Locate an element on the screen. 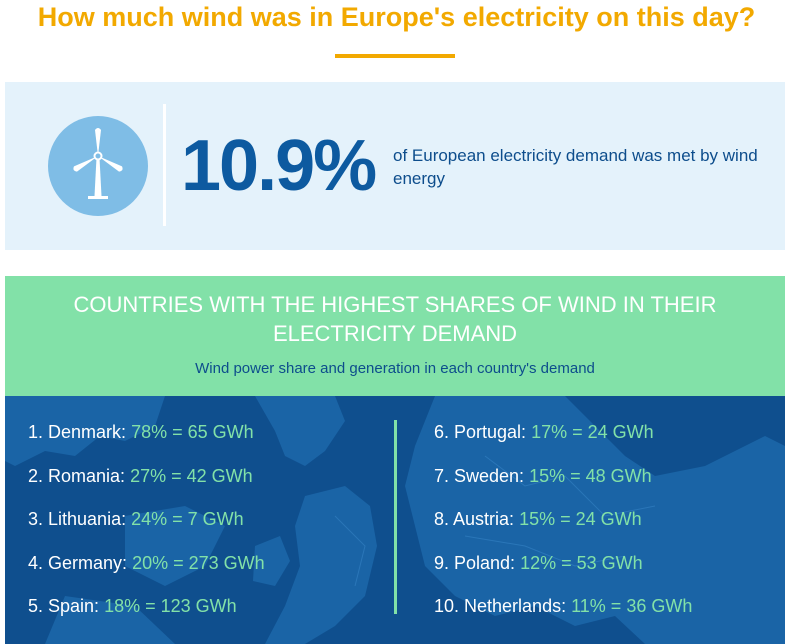  country-name: 5. Spain: is located at coordinates (64, 606).